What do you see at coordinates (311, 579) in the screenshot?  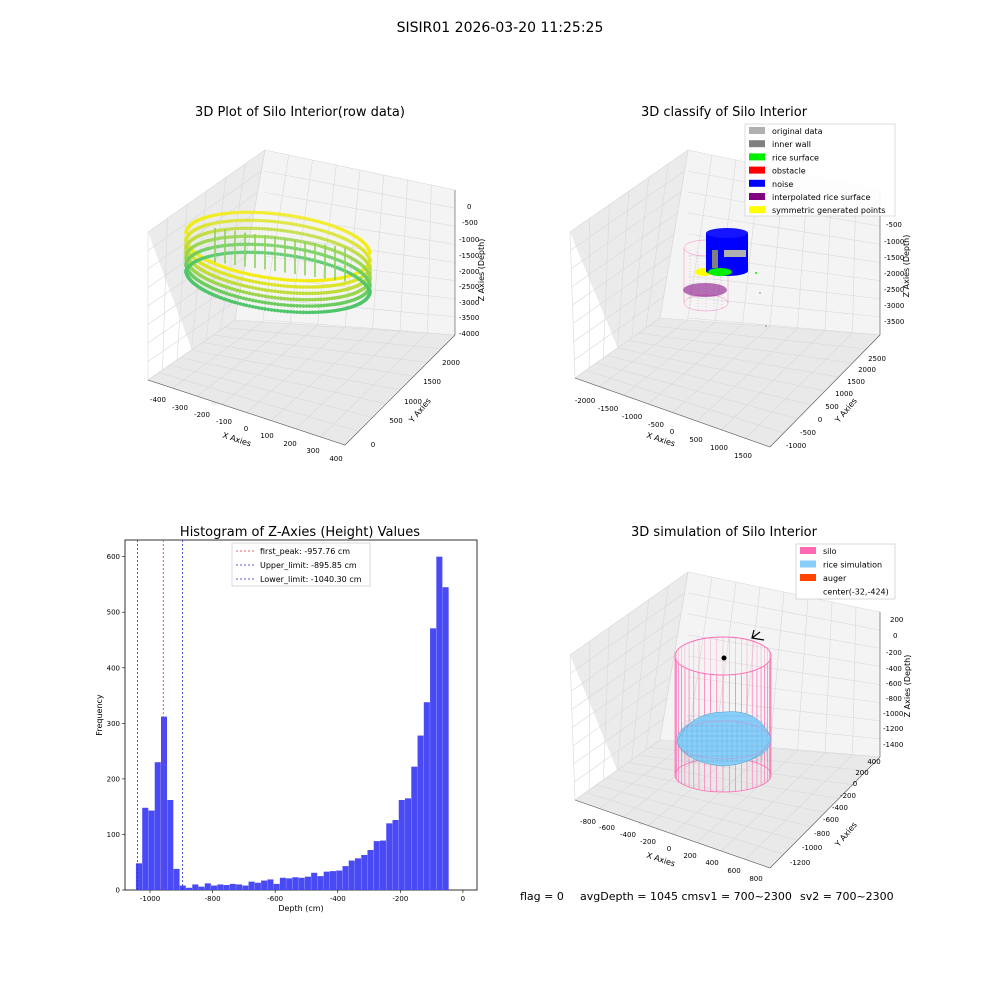 I see `histogram-legend-label: Lower_limit: -1040.30 cm` at bounding box center [311, 579].